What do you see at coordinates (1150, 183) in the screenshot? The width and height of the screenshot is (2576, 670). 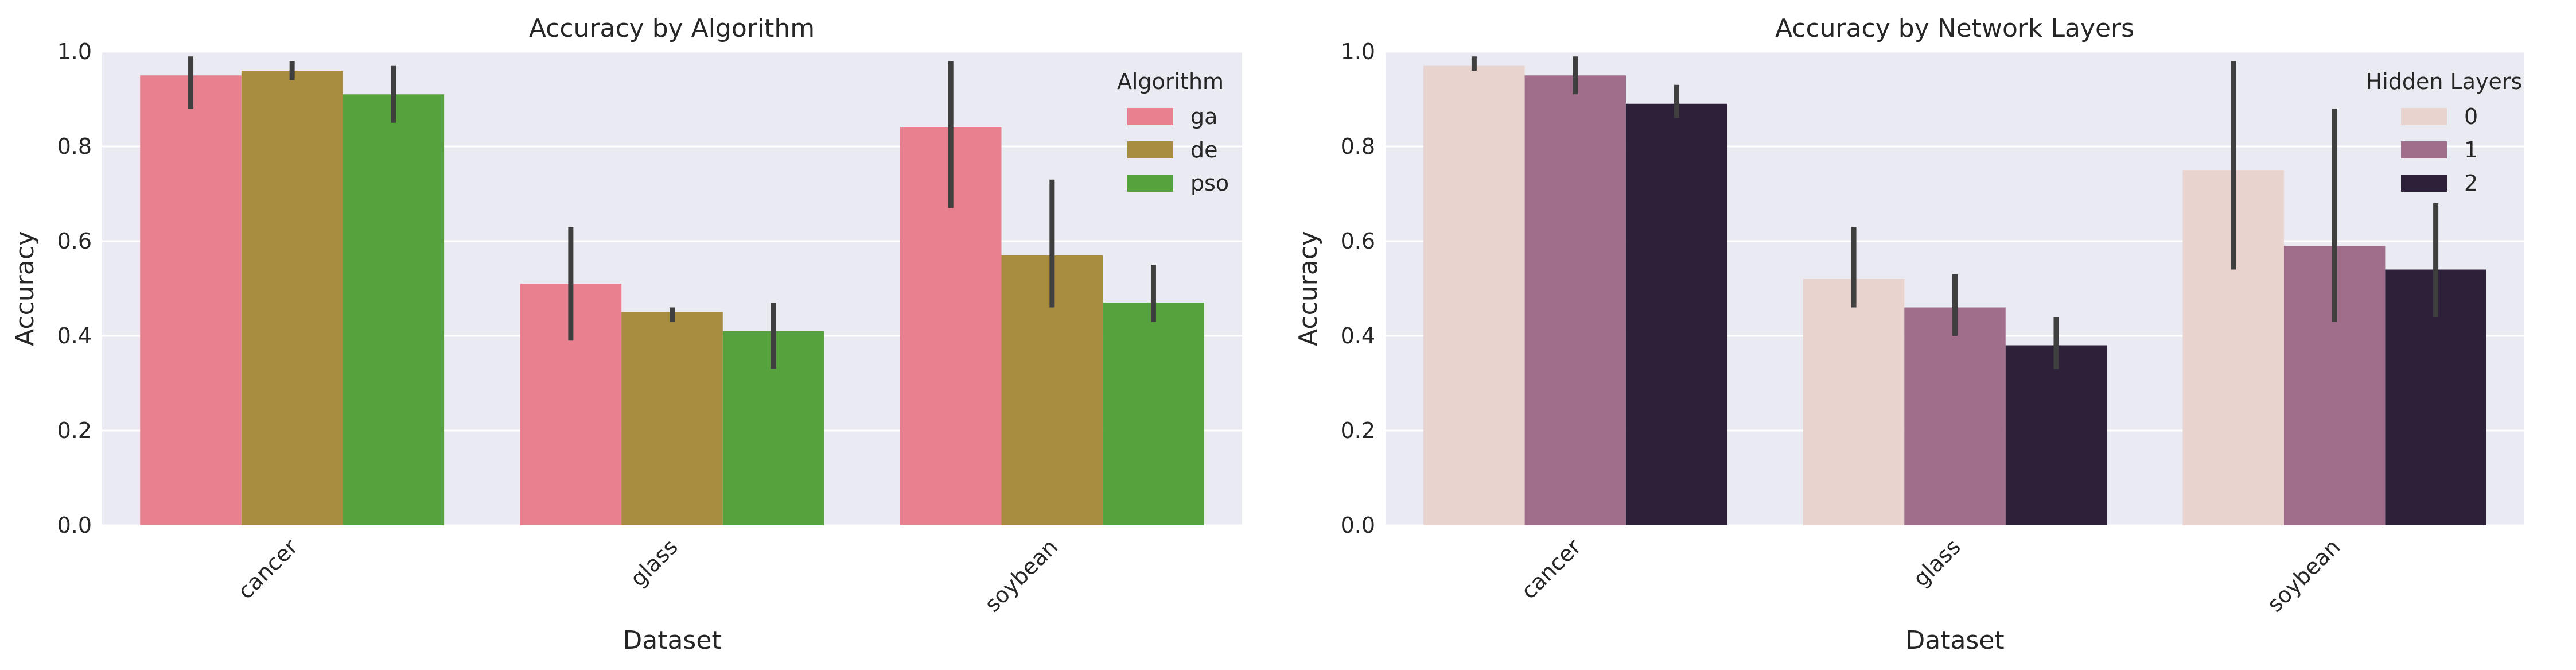 I see `legend-swatch-pso` at bounding box center [1150, 183].